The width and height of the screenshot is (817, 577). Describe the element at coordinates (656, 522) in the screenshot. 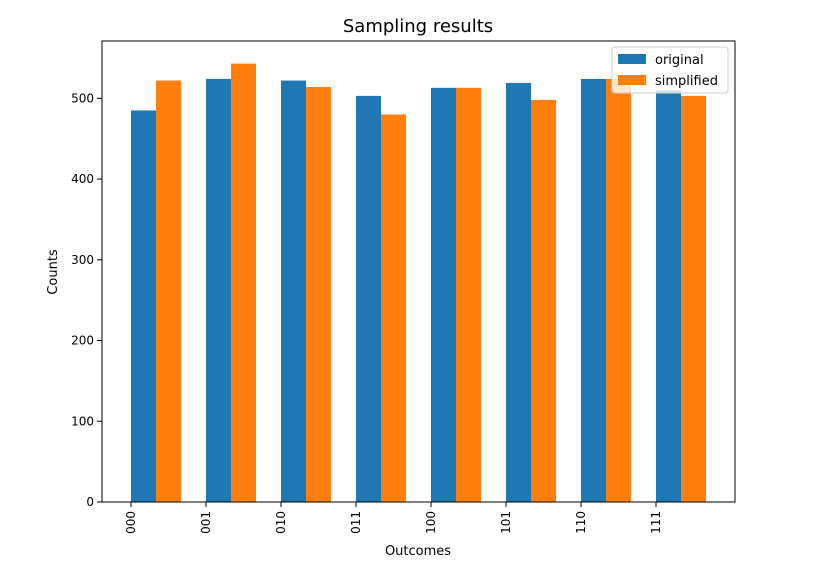

I see `x-tick-label: 111` at that location.